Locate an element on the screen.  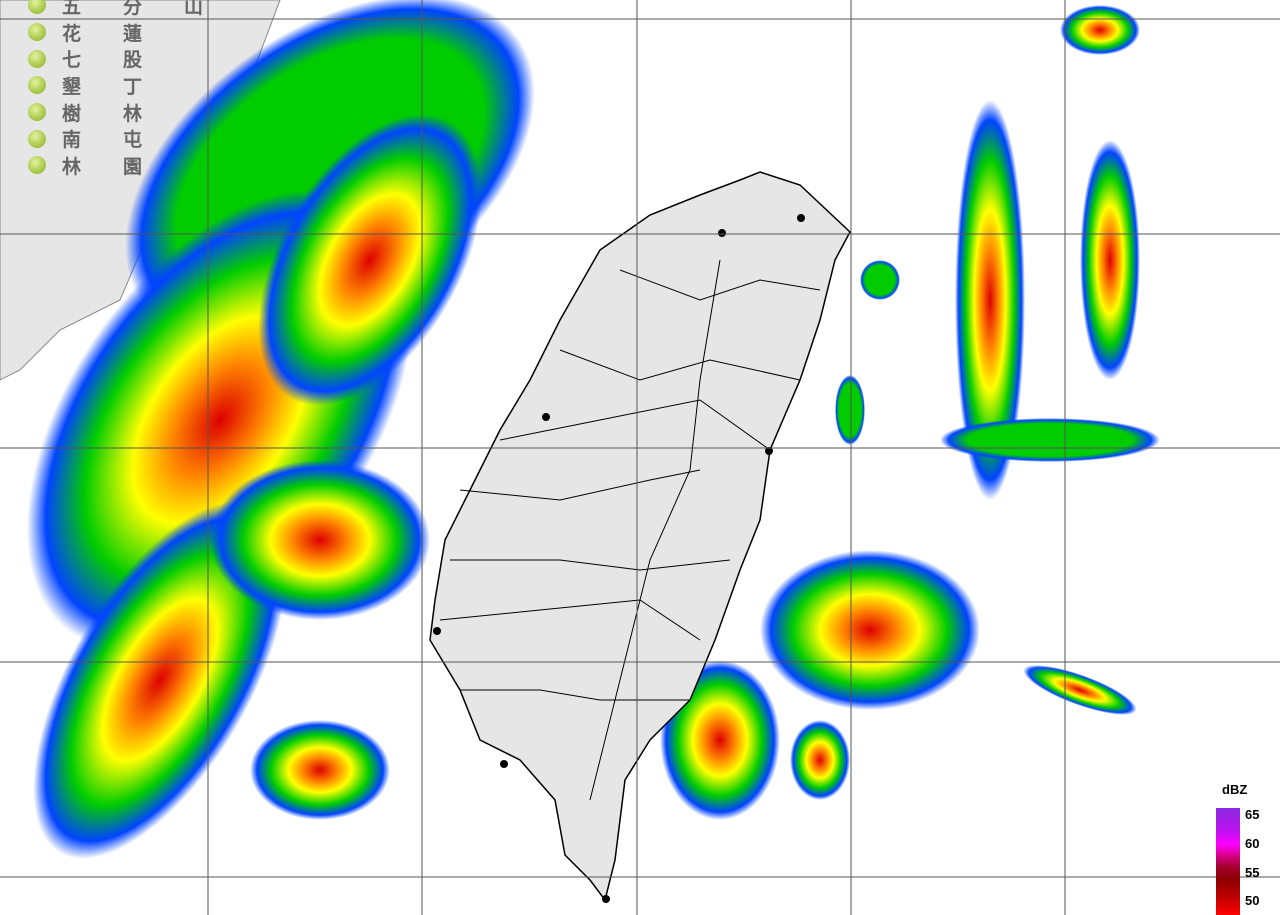
station-item: 五分山 is located at coordinates (136, 9).